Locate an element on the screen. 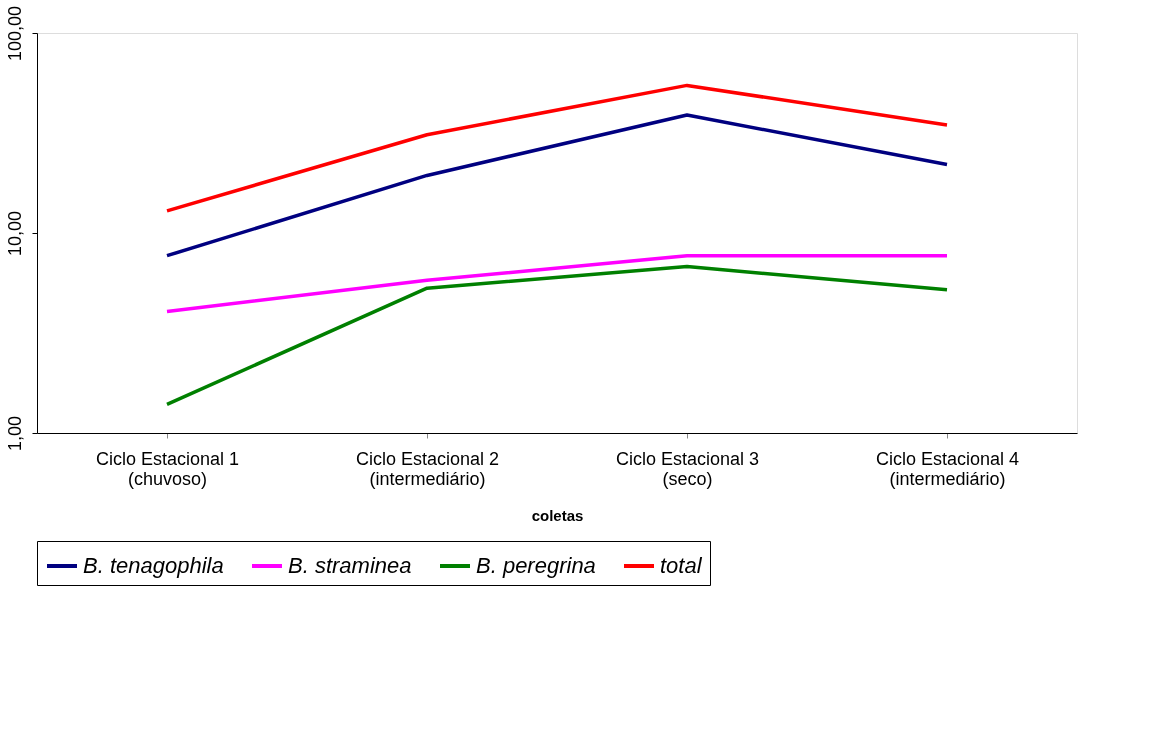 The image size is (1171, 749). y-tick-label: 10,00 is located at coordinates (14, 233).